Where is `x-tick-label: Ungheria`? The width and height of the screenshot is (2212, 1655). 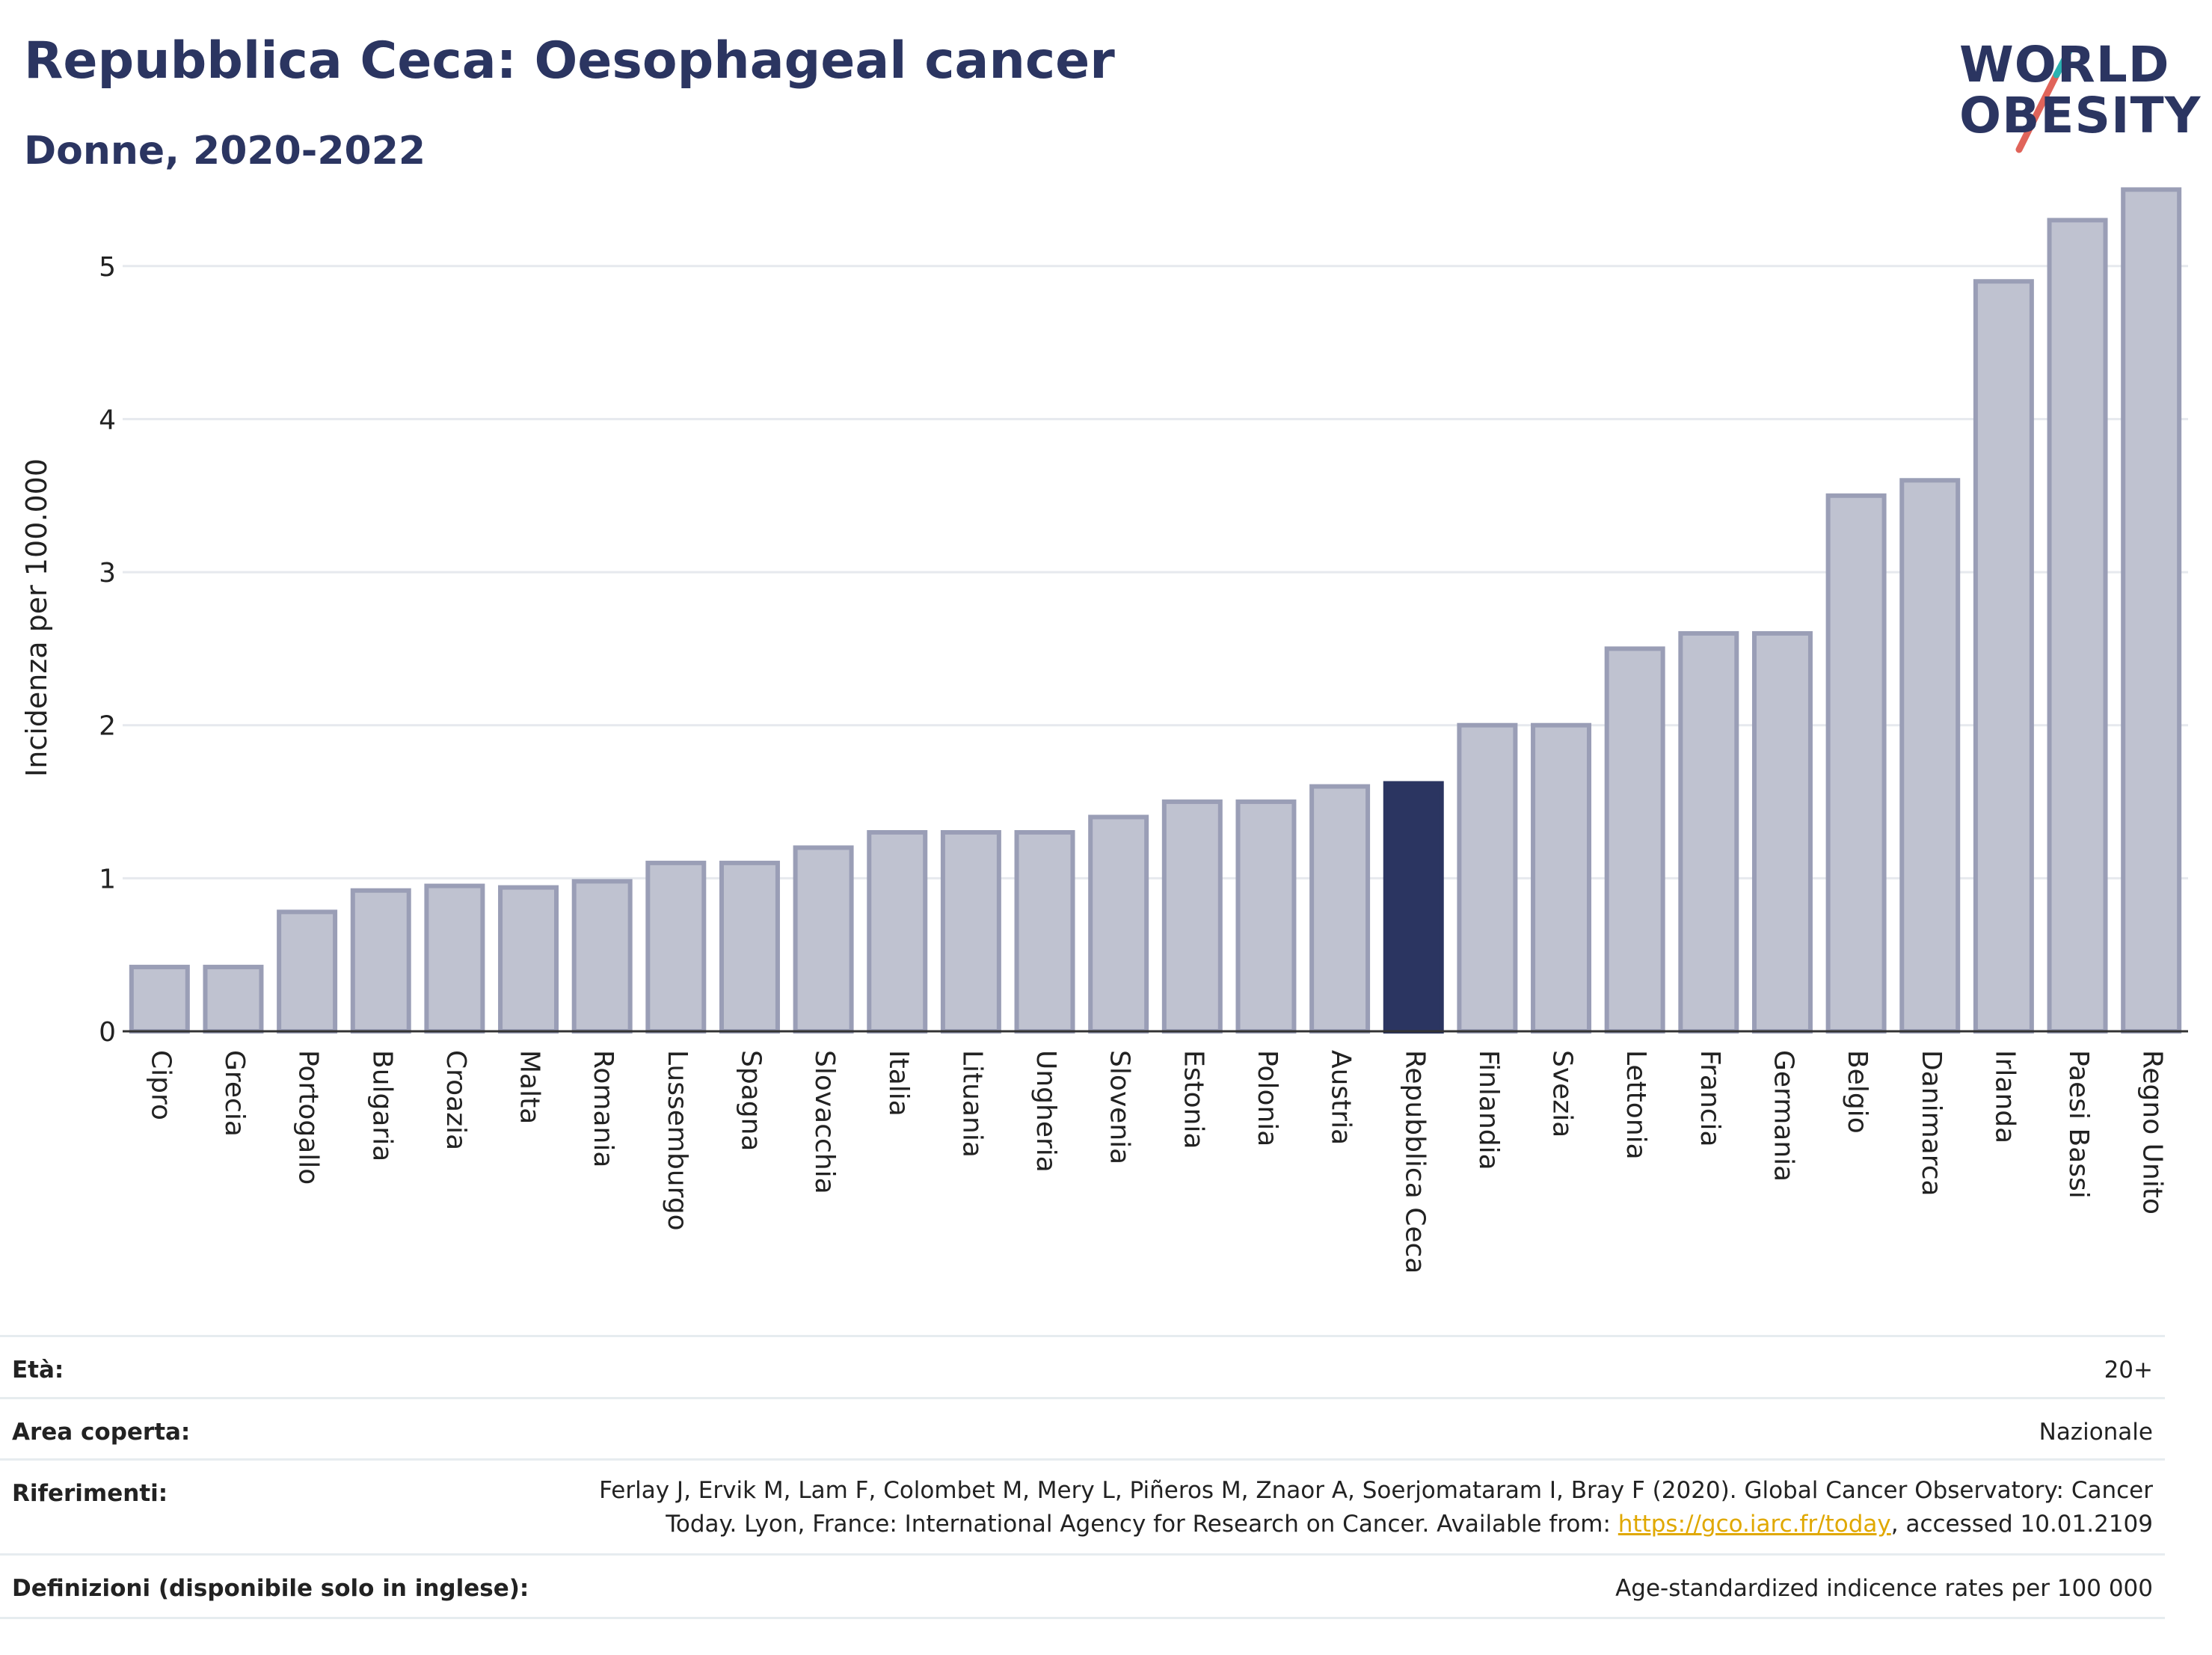
x-tick-label: Ungheria is located at coordinates (1045, 1111).